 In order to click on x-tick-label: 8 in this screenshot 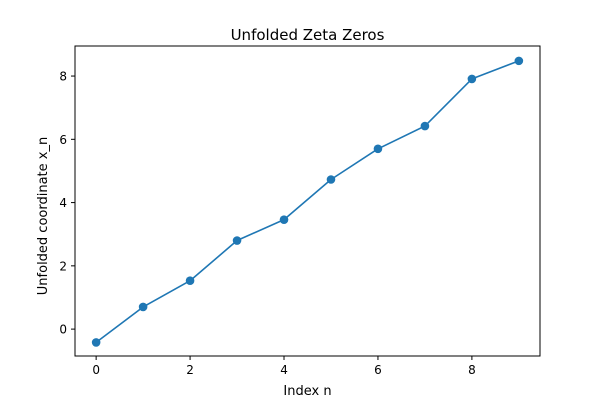, I will do `click(472, 370)`.